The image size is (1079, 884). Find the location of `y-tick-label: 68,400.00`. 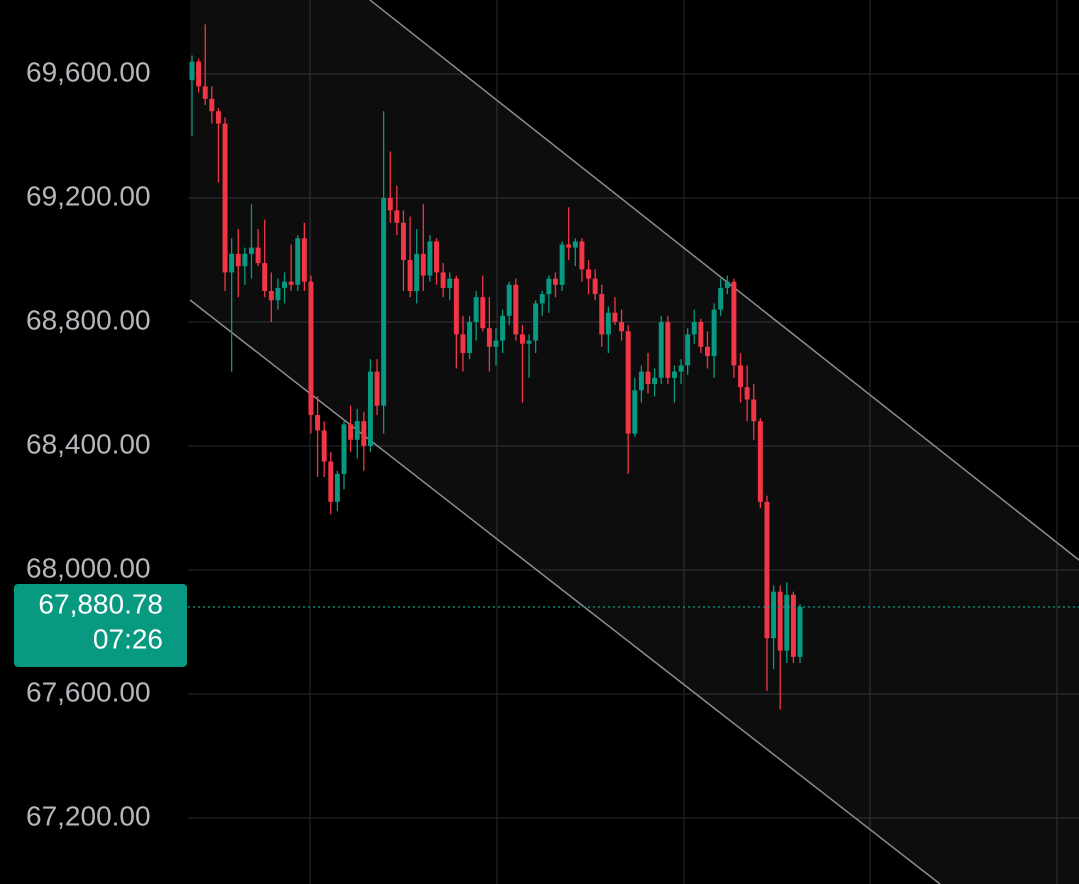

y-tick-label: 68,400.00 is located at coordinates (88, 443).